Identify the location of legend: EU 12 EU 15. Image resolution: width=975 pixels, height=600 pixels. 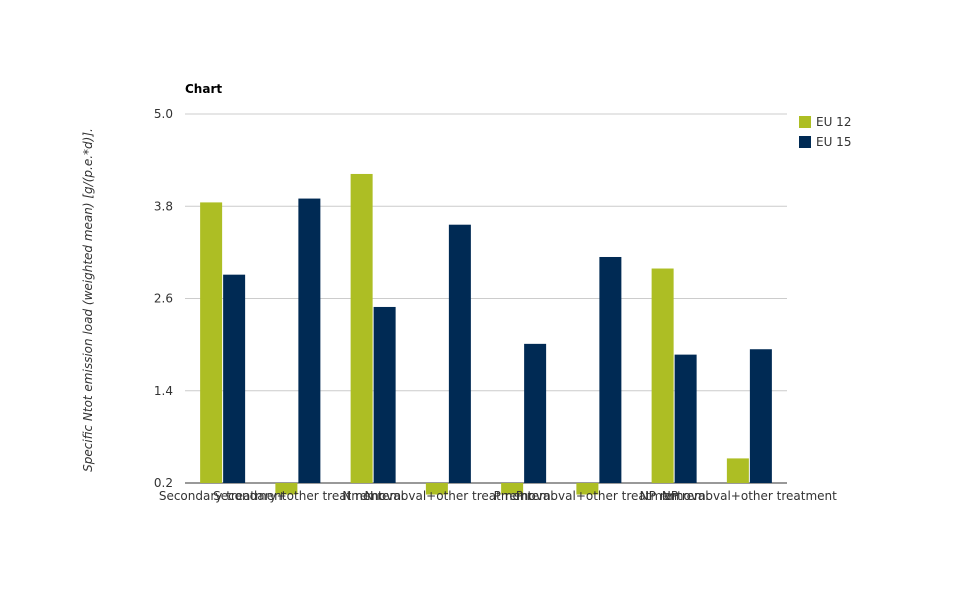
(825, 132).